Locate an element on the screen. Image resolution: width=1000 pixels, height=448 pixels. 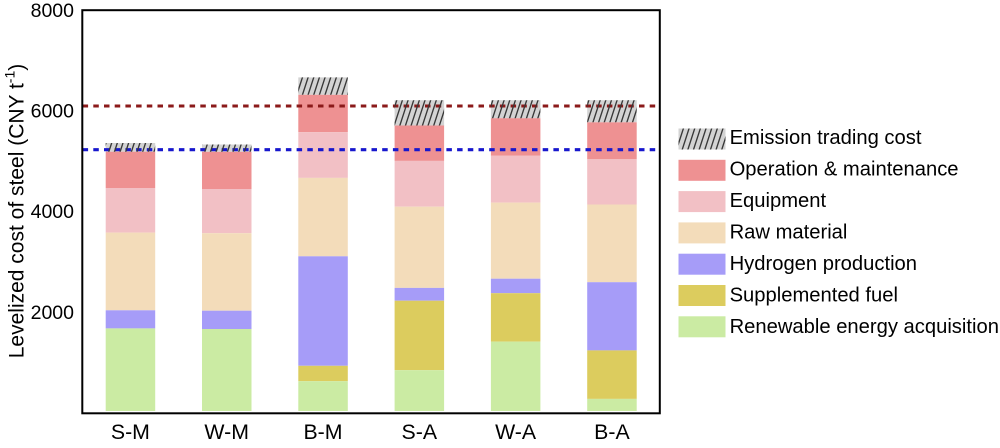
svg-text: Equipment is located at coordinates (778, 201).